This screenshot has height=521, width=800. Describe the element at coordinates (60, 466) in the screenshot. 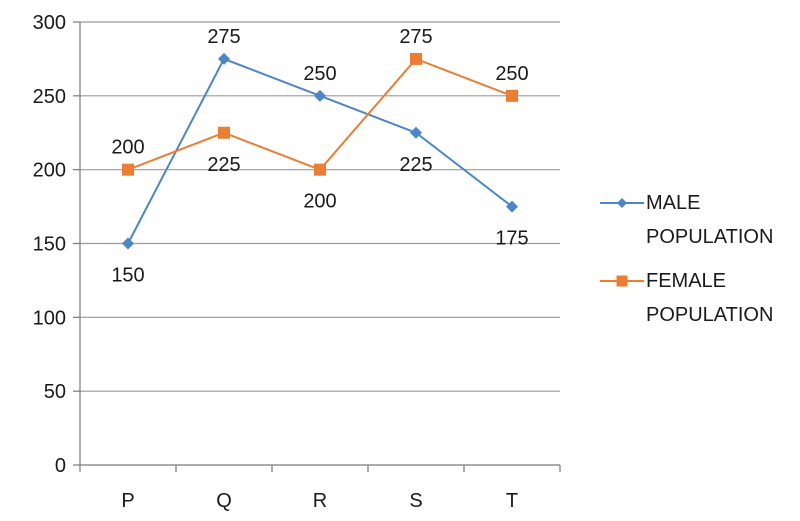

I see `y-tick-label: 0` at that location.